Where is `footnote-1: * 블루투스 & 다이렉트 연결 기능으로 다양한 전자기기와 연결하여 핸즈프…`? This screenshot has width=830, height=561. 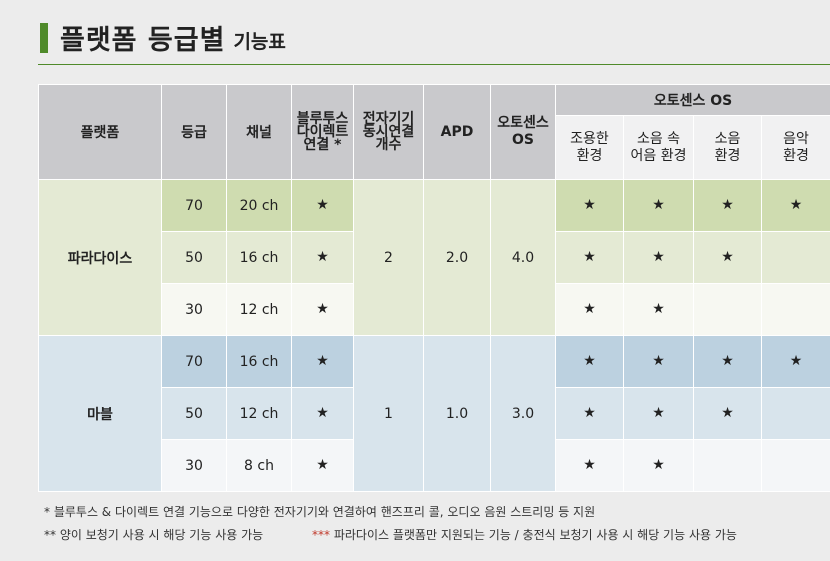 footnote-1: * 블루투스 & 다이렉트 연결 기능으로 다양한 전자기기와 연결하여 핸즈프… is located at coordinates (319, 511).